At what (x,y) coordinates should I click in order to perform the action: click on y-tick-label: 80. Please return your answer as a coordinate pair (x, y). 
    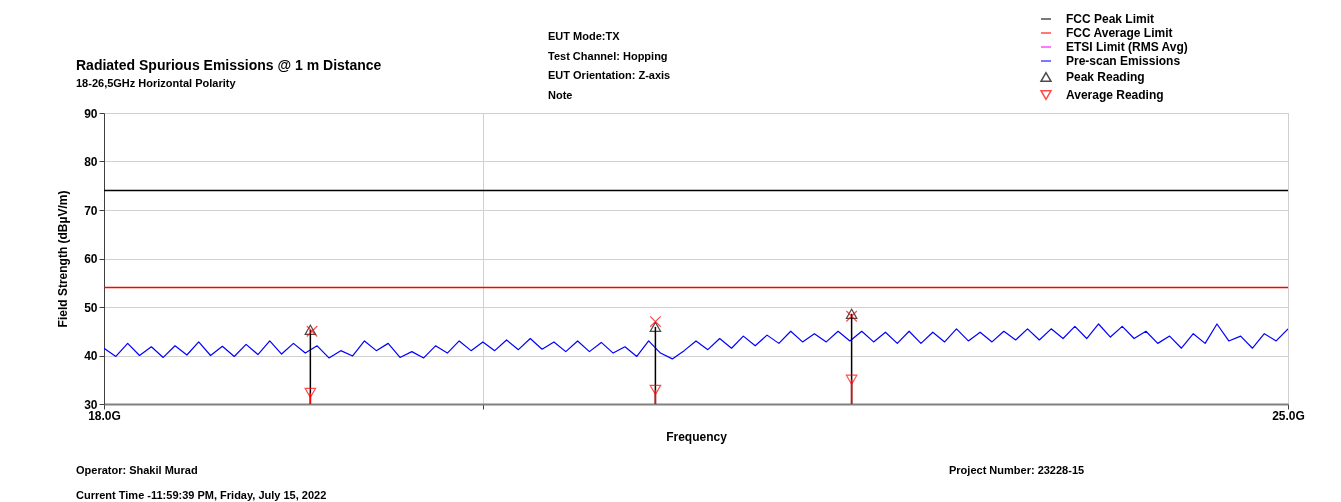
    Looking at the image, I should click on (91, 162).